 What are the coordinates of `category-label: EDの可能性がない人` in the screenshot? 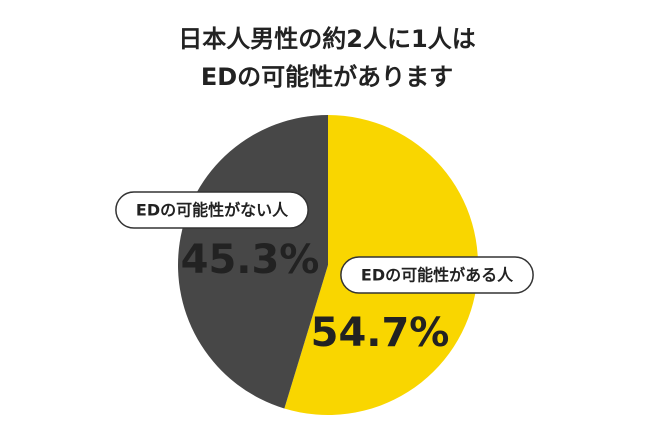 It's located at (212, 210).